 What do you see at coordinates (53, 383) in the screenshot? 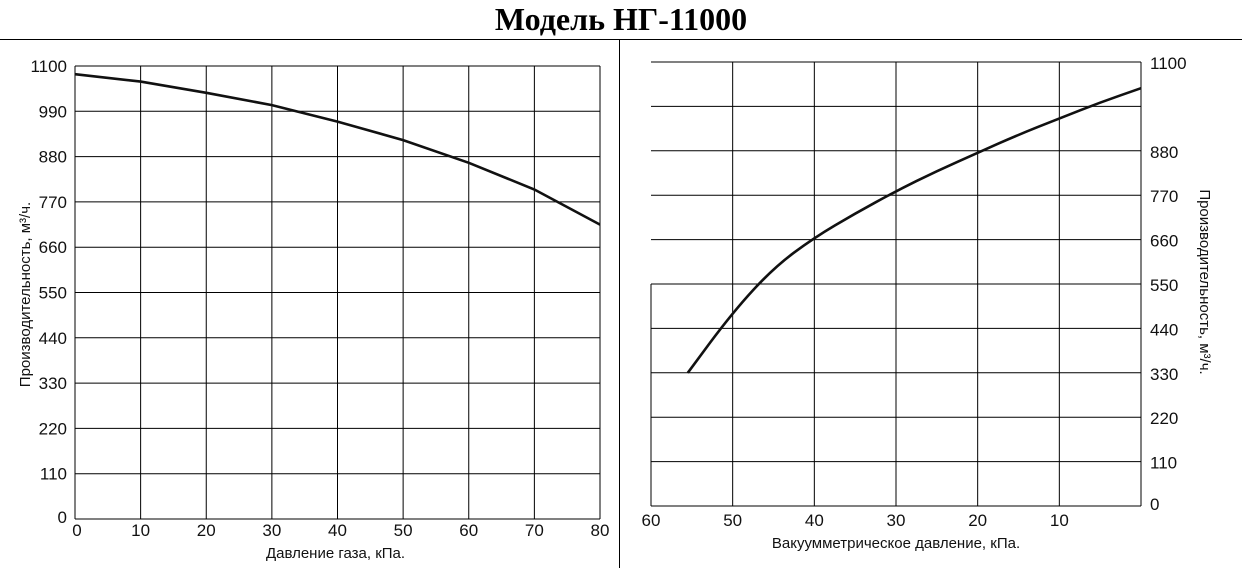
I see `pressure-chart-y-tick: 330` at bounding box center [53, 383].